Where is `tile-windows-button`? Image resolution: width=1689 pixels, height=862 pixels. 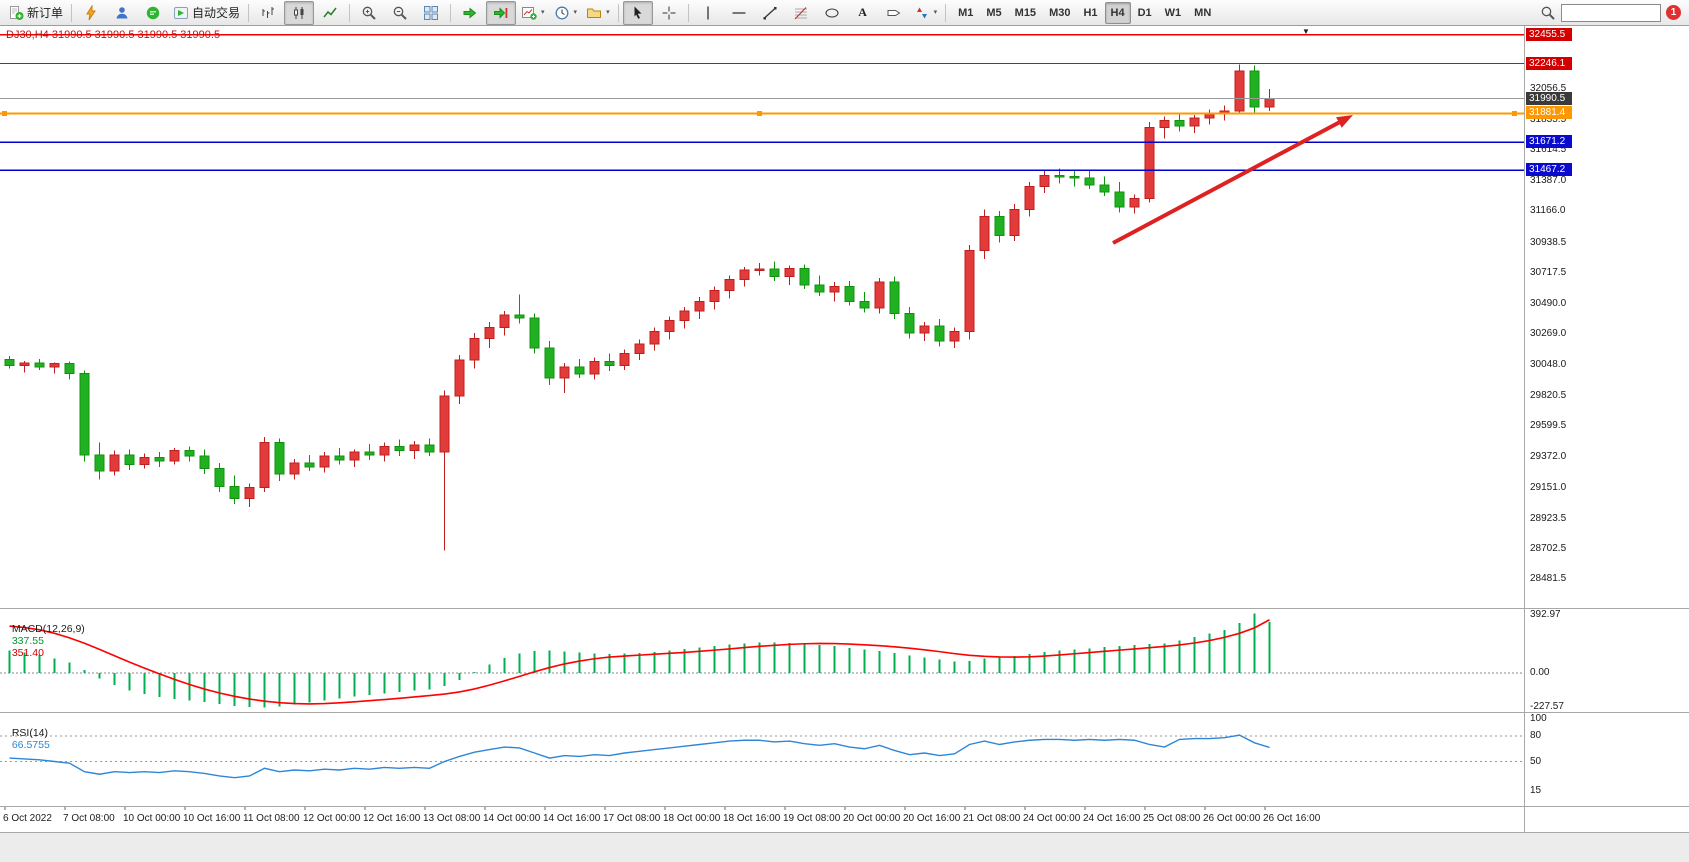 tile-windows-button is located at coordinates (431, 13).